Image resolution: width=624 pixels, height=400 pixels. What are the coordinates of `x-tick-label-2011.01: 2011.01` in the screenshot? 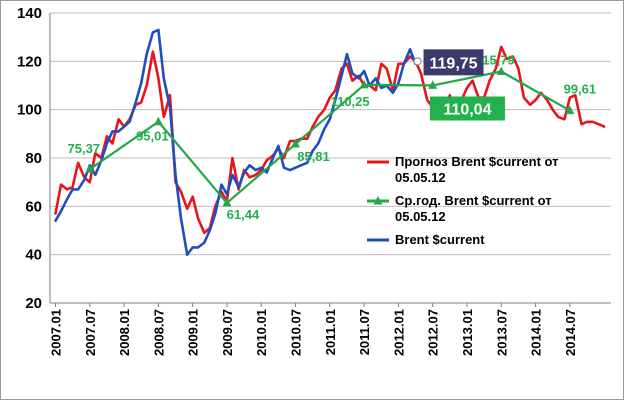 It's located at (330, 332).